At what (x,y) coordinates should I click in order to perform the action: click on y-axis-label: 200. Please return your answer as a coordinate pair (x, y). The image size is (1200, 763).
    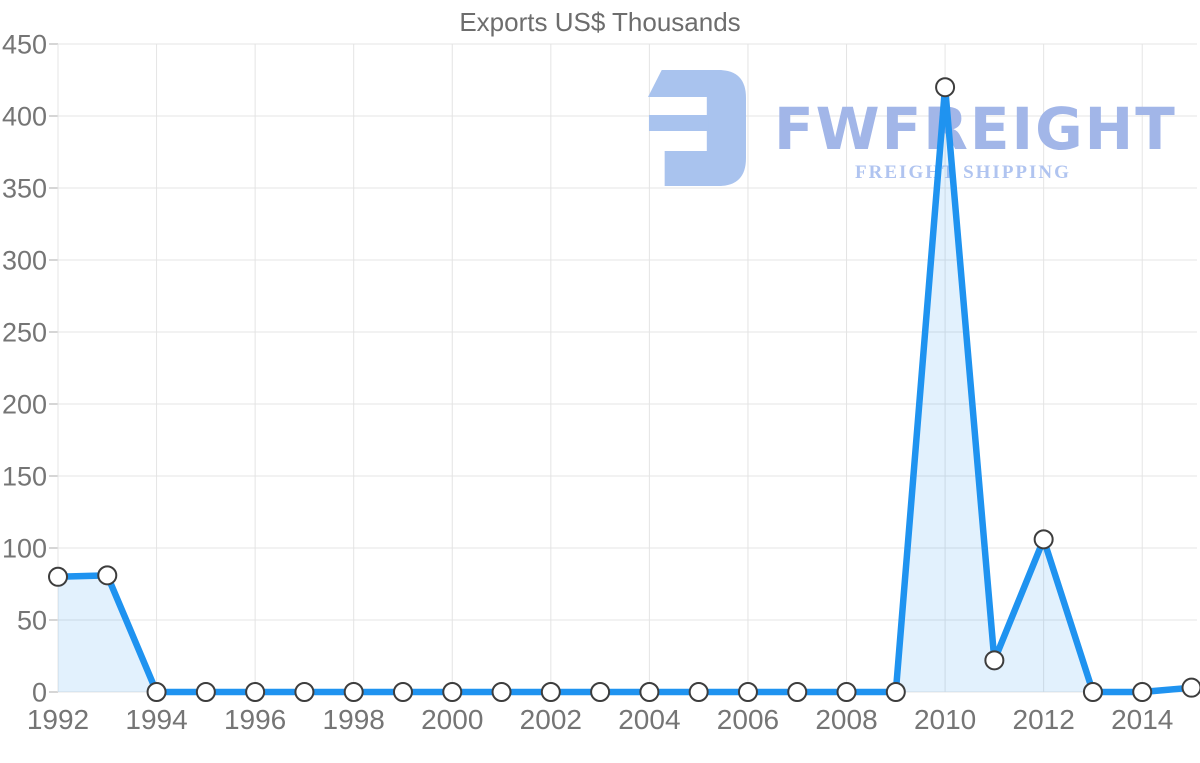
    Looking at the image, I should click on (24, 405).